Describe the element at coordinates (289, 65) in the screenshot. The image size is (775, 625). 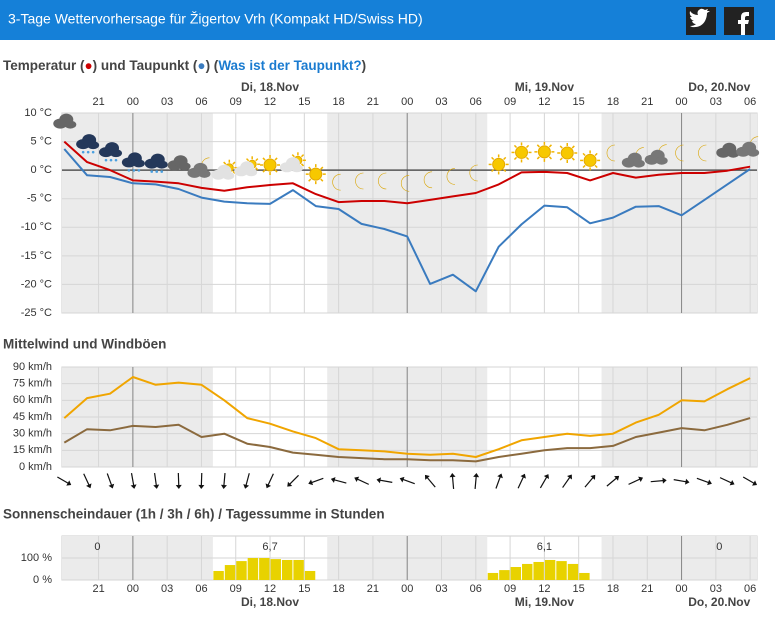
I see `dewpoint-link: Was ist der Taupunkt?` at that location.